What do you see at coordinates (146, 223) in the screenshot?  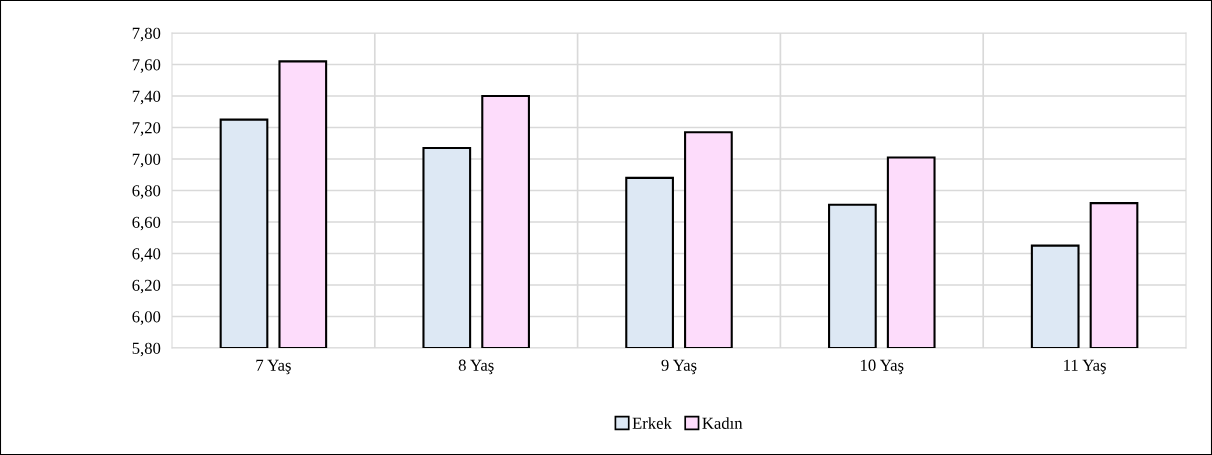 I see `y-tick-label: 6,60` at bounding box center [146, 223].